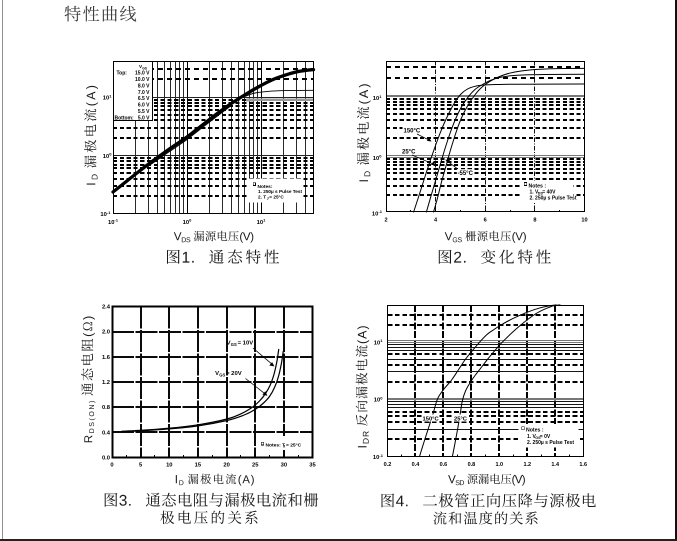  What do you see at coordinates (144, 106) in the screenshot?
I see `svg-text: 6.0 V` at bounding box center [144, 106].